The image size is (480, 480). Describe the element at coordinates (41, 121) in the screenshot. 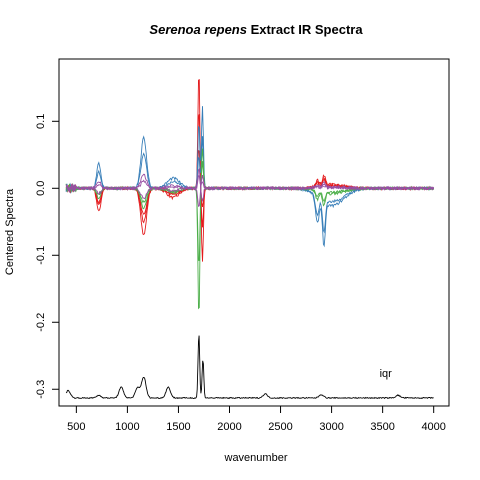

I see `y-tick-label: 0.1` at that location.